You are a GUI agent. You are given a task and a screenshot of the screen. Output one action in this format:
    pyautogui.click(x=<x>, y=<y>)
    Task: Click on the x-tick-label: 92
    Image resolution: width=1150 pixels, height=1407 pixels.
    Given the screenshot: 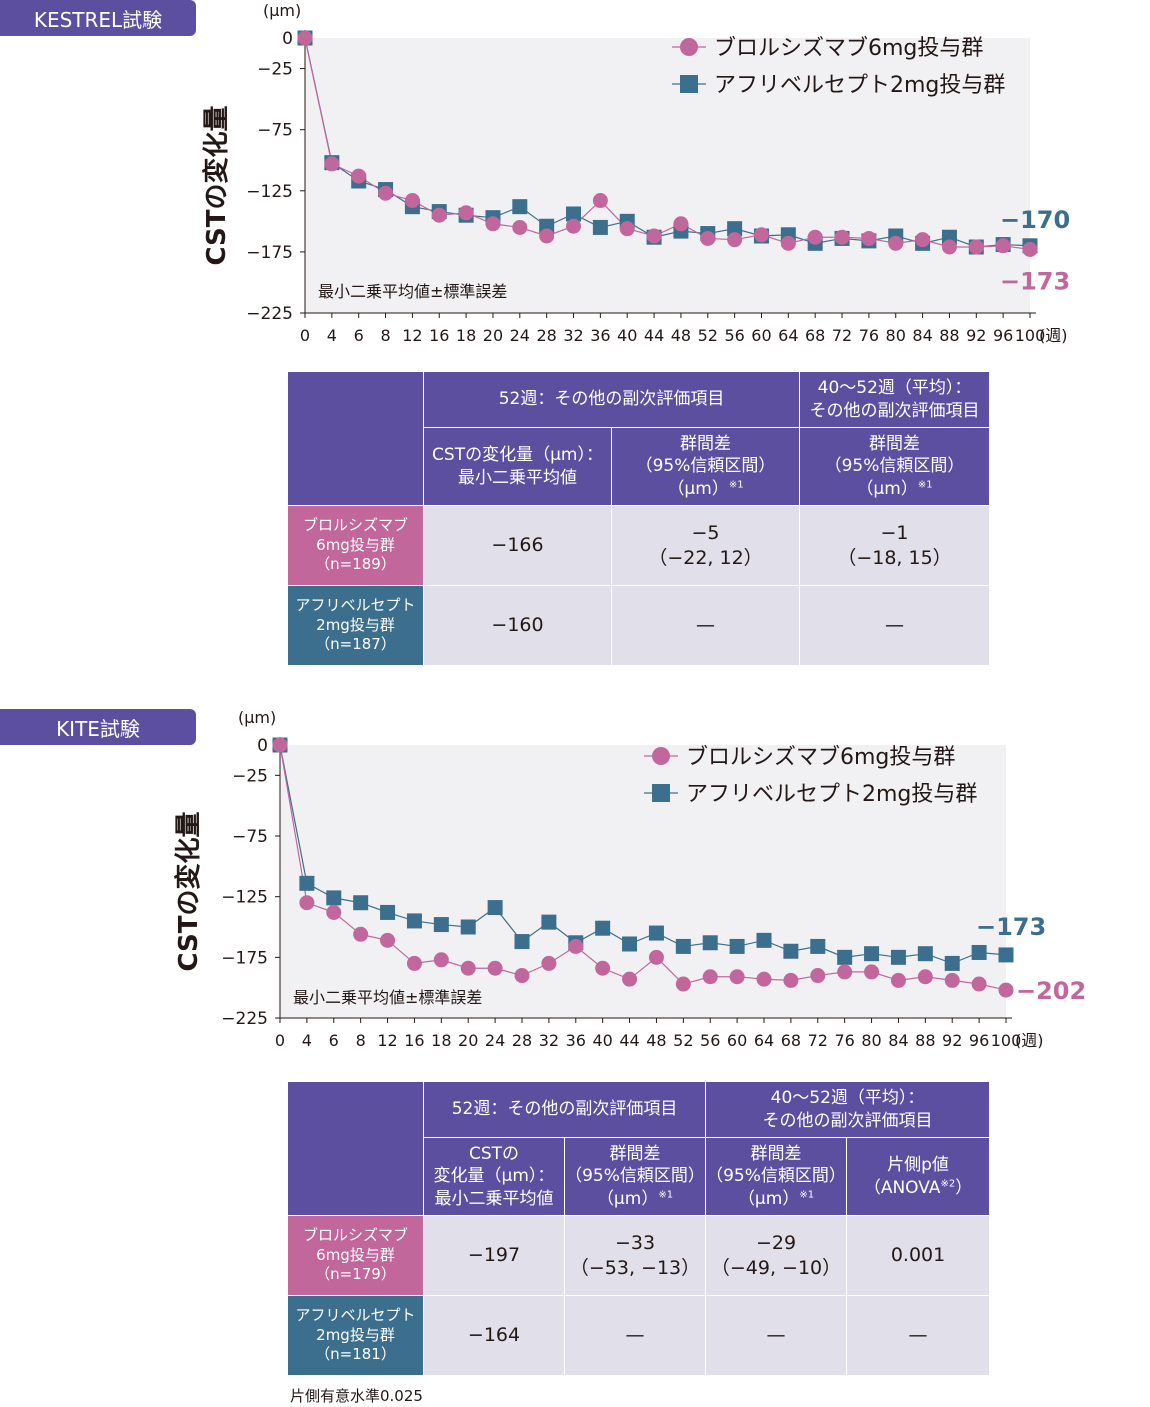 What is the action you would take?
    pyautogui.click(x=952, y=1040)
    